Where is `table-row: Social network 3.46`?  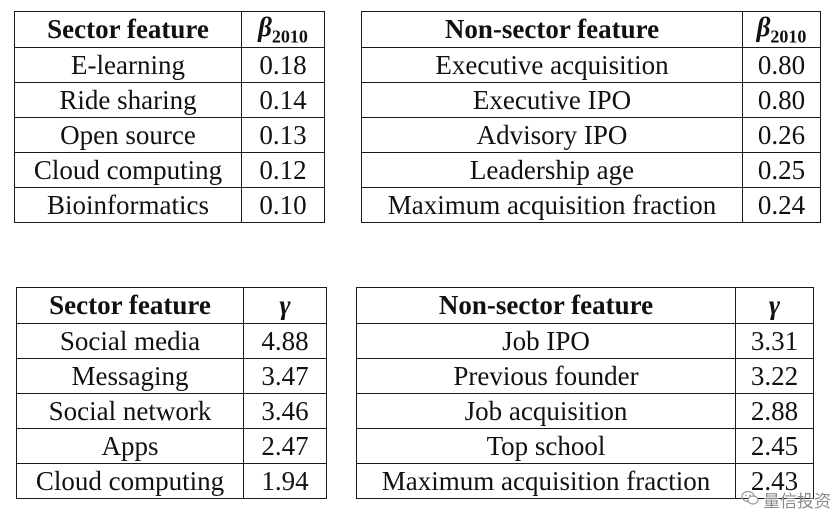 table-row: Social network 3.46 is located at coordinates (171, 411).